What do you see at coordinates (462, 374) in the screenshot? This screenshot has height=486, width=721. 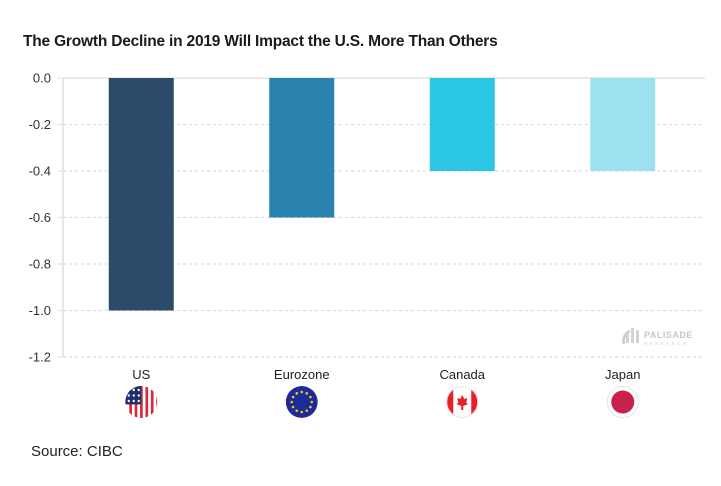 I see `x-tick-label: Canada` at bounding box center [462, 374].